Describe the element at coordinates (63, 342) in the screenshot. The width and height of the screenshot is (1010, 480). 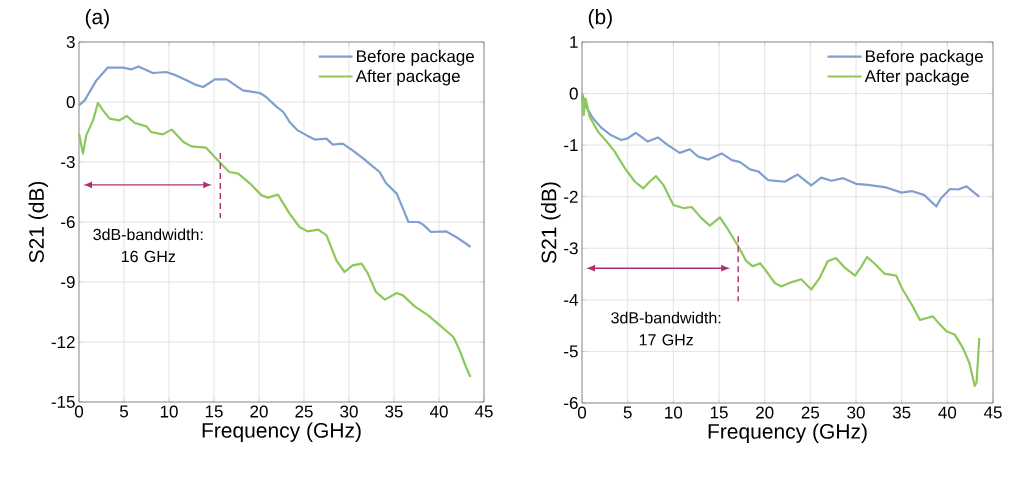
I see `y-tick-label: -12` at that location.